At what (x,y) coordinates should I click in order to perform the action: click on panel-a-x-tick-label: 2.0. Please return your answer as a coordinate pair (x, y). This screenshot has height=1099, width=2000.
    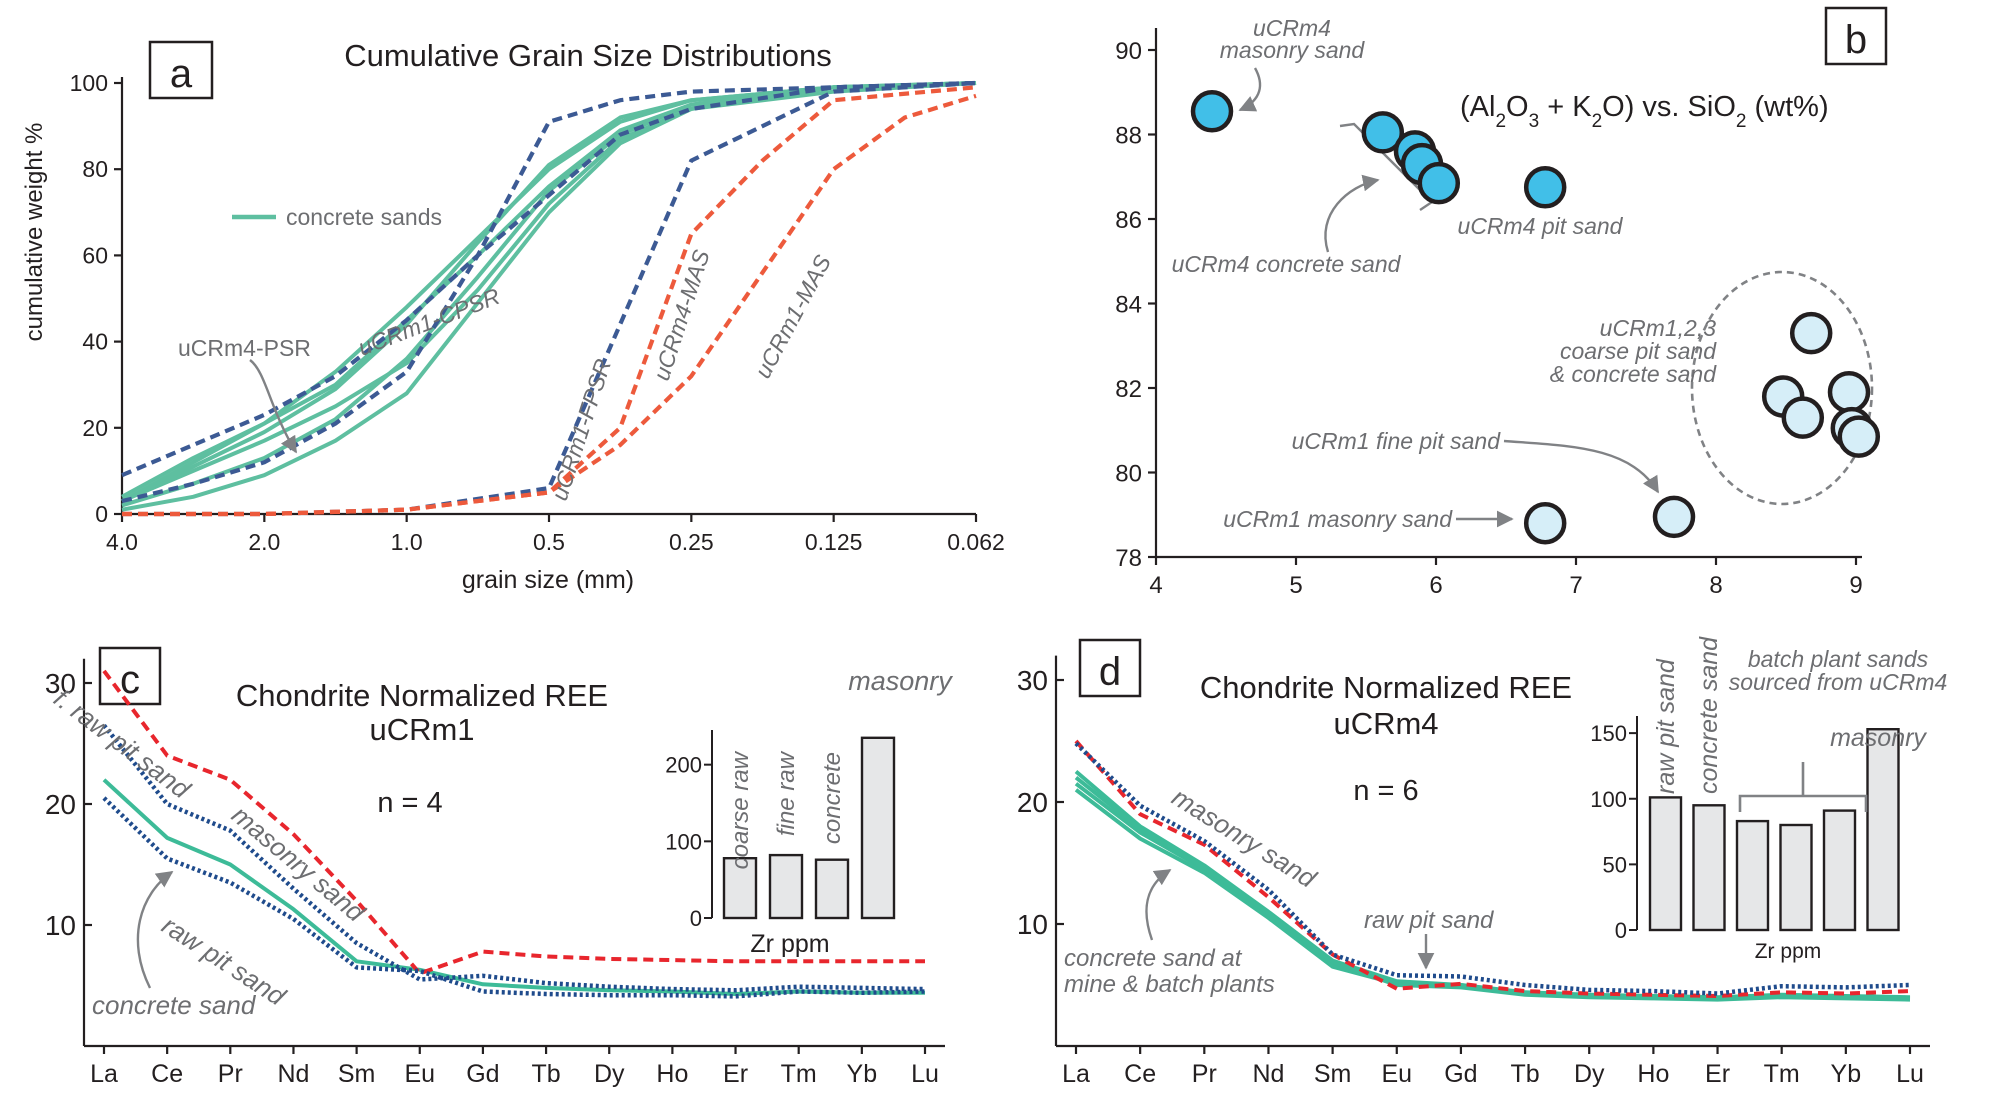
    Looking at the image, I should click on (264, 542).